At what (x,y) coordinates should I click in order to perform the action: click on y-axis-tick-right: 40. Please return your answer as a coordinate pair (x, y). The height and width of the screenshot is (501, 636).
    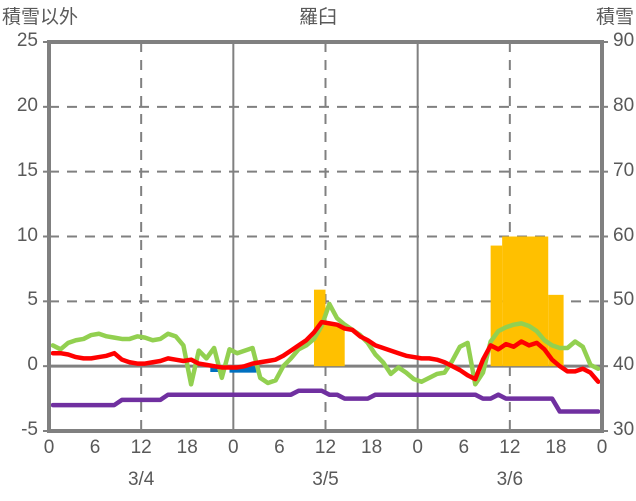
    Looking at the image, I should click on (624, 365).